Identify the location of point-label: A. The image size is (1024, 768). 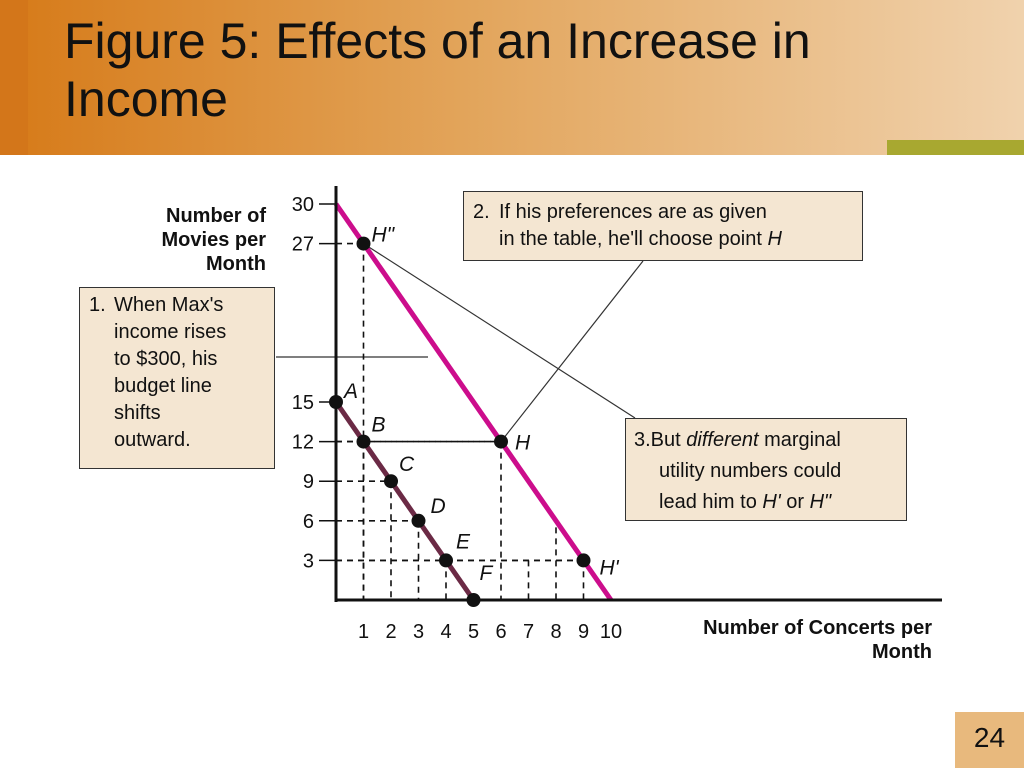
(350, 391).